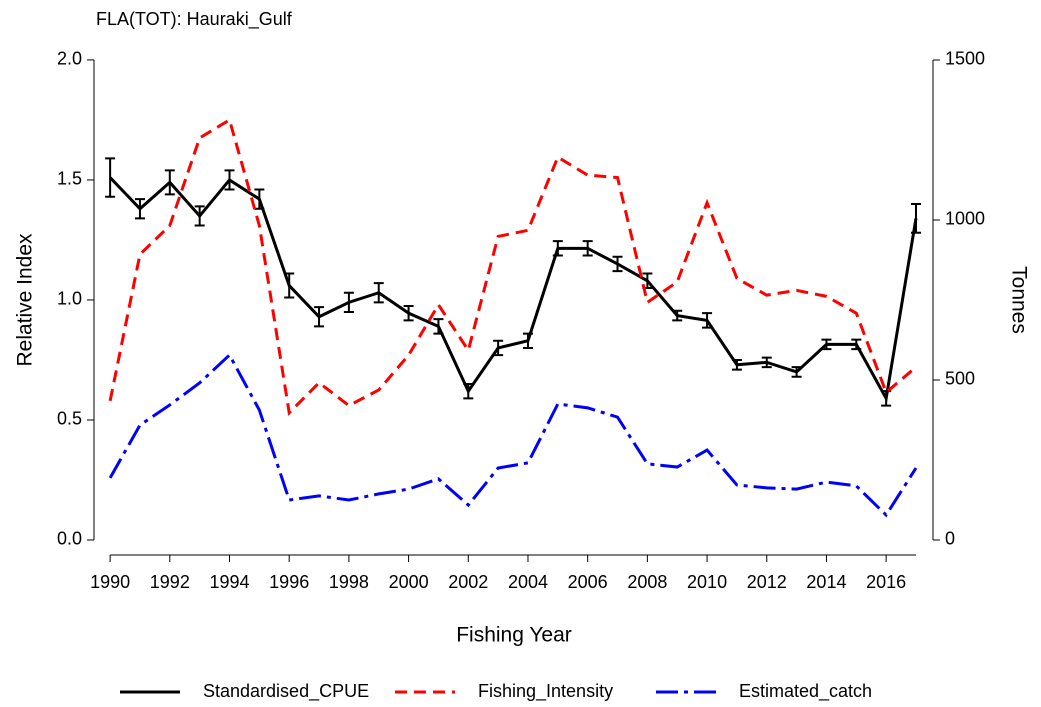 Image resolution: width=1041 pixels, height=707 pixels. What do you see at coordinates (647, 582) in the screenshot?
I see `x-tick-label: 2008` at bounding box center [647, 582].